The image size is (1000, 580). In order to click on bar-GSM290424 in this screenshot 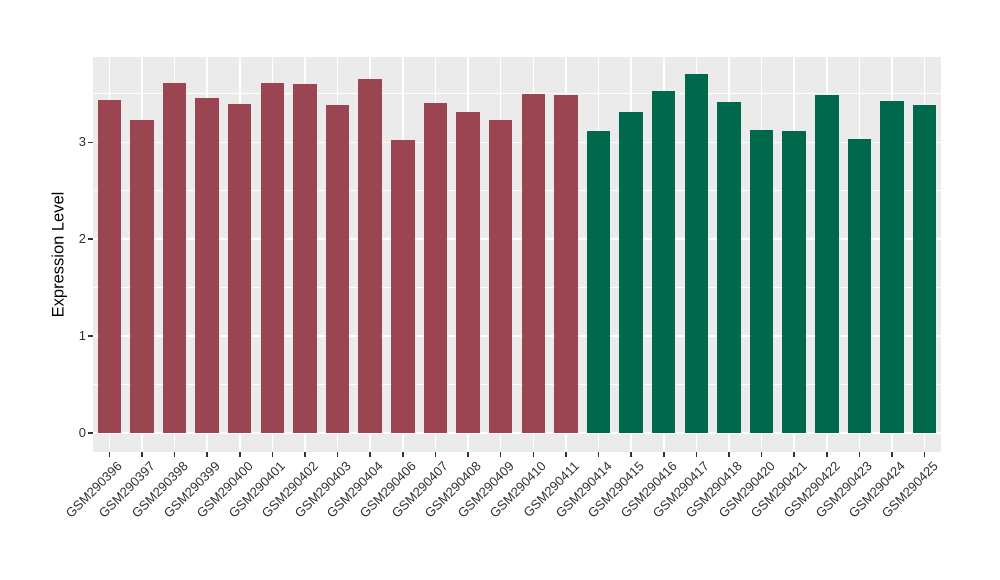, I will do `click(892, 267)`.